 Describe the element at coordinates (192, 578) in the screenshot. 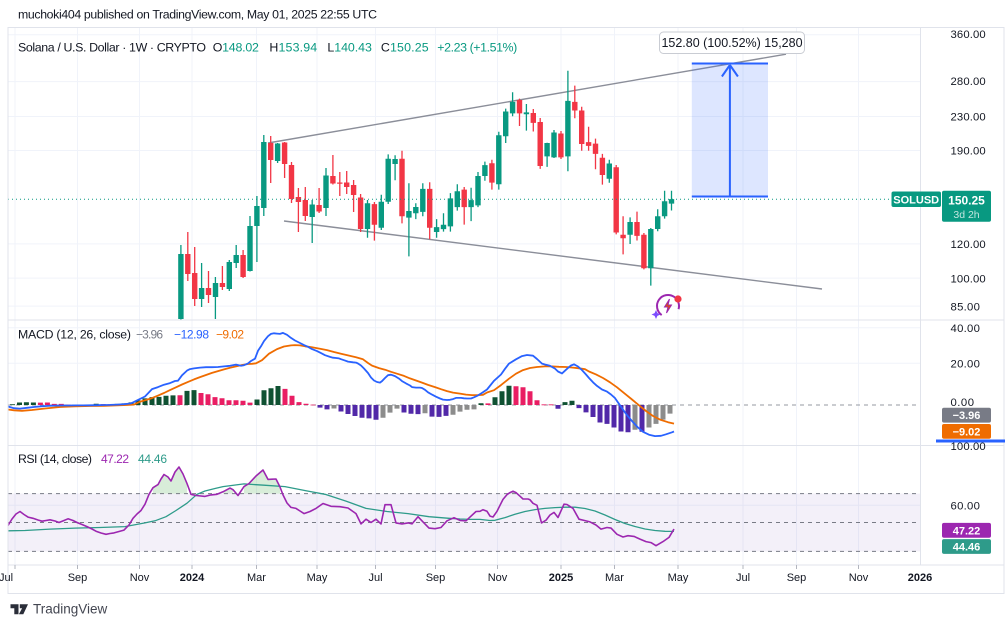

I see `svg-text: 2024` at that location.